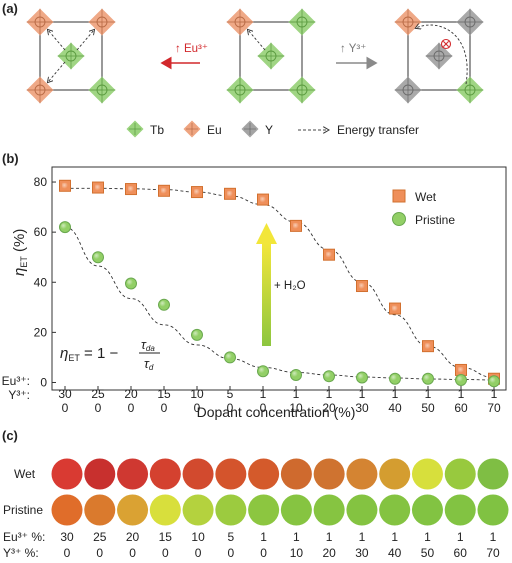  What do you see at coordinates (329, 408) in the screenshot?
I see `y-concentration-label: 20` at bounding box center [329, 408].